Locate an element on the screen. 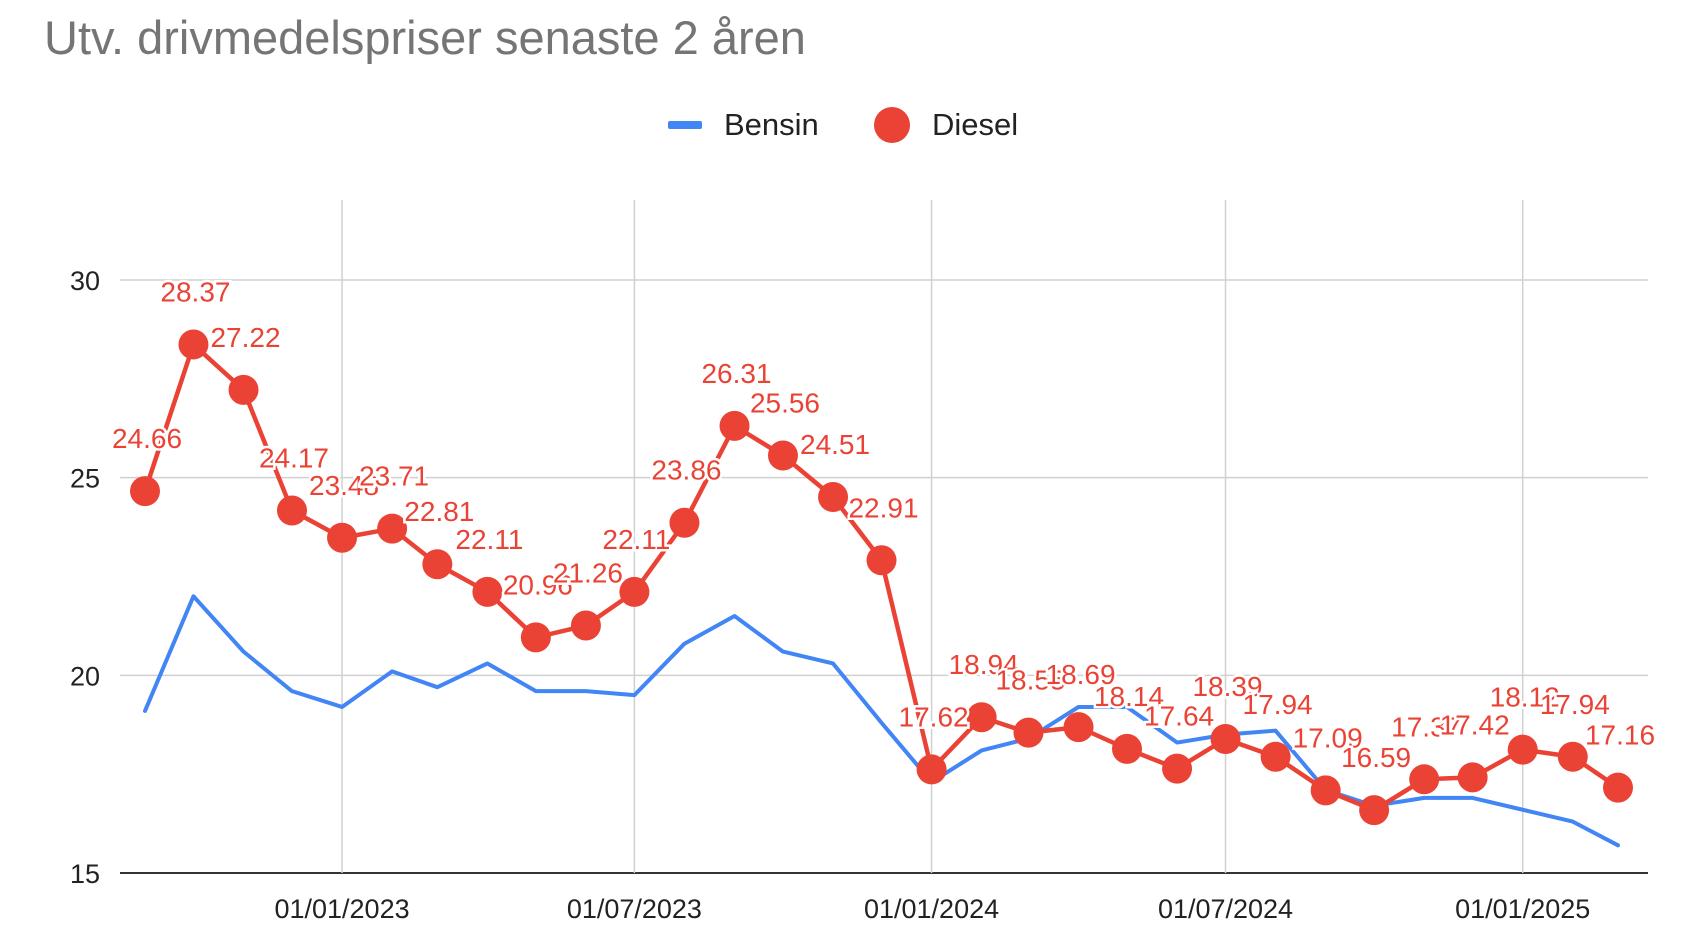 The image size is (1700, 937). diesel-data-label: 17.16 is located at coordinates (1620, 735).